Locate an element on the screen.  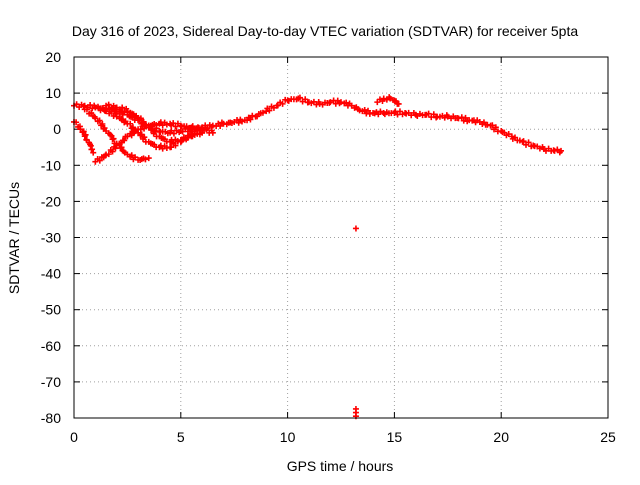
x-tick-label: 15 is located at coordinates (395, 437).